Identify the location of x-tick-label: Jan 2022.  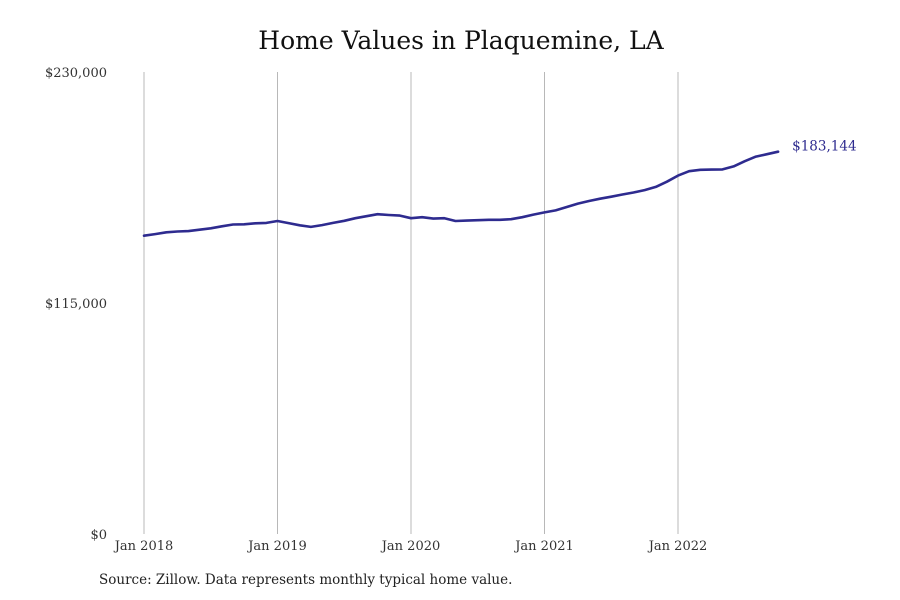
(677, 546).